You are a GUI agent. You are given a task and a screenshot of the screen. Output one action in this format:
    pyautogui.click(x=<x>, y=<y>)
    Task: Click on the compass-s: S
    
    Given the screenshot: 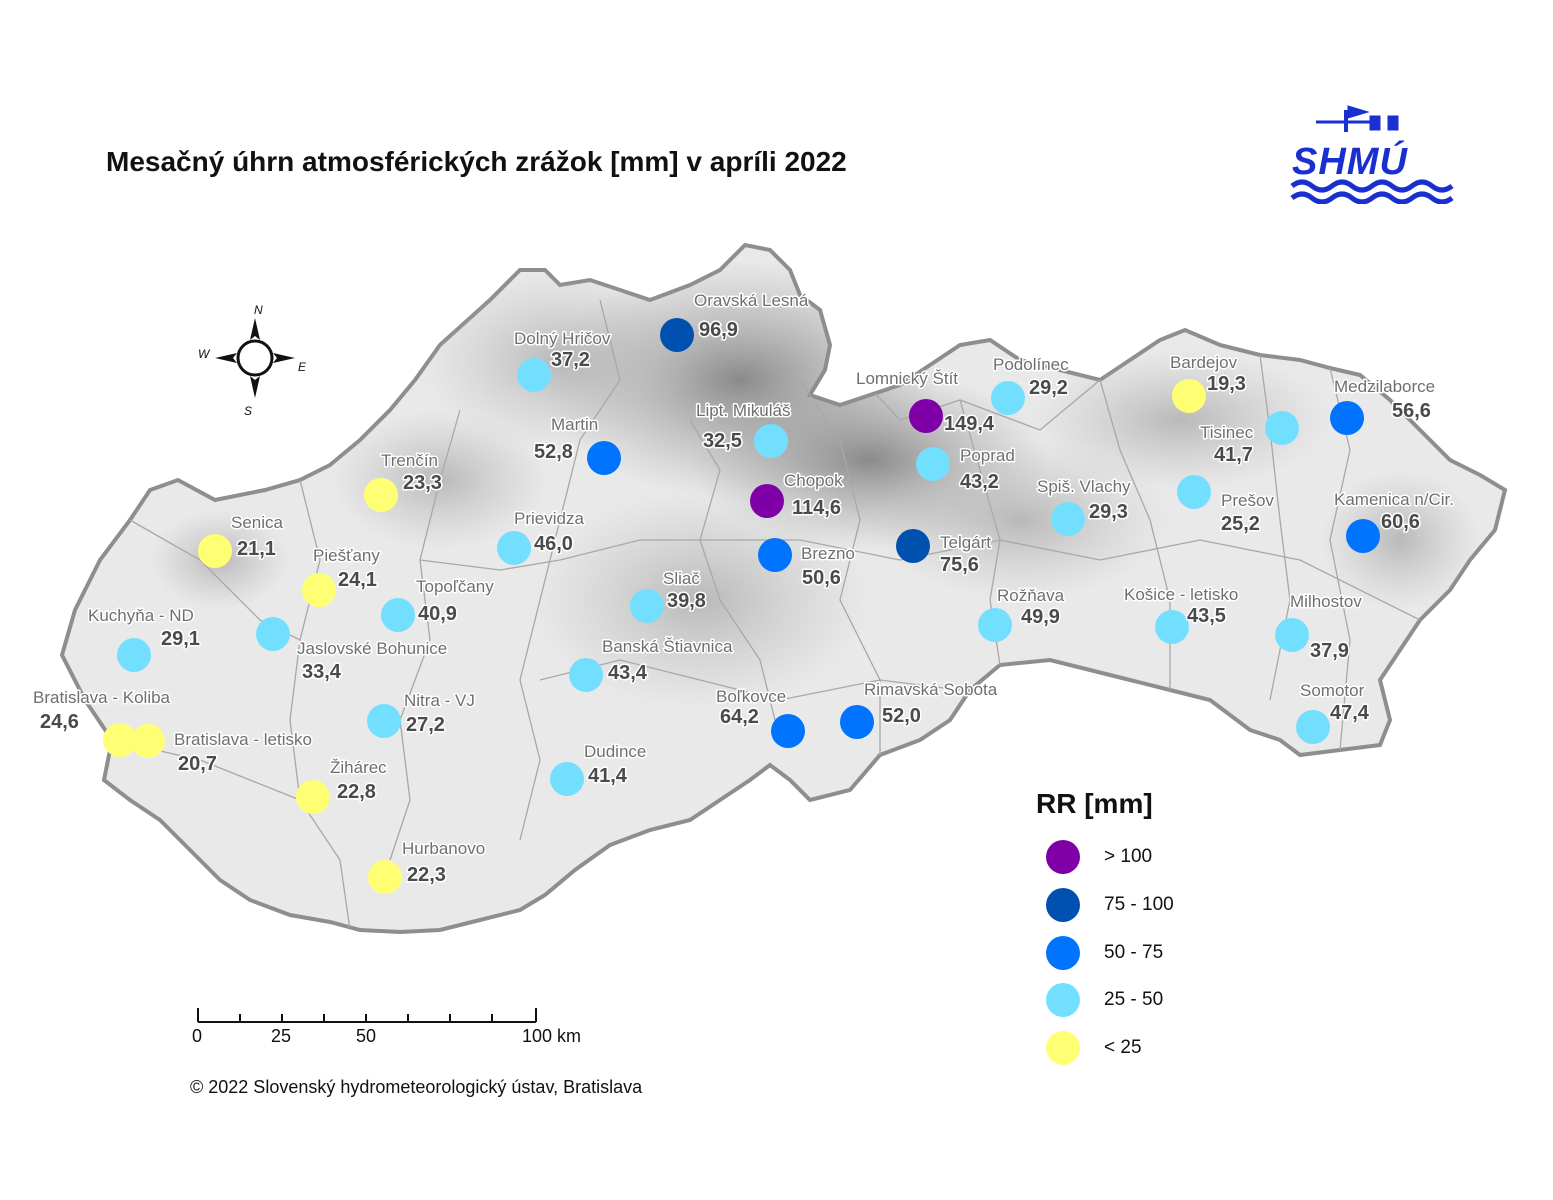 What is the action you would take?
    pyautogui.click(x=248, y=411)
    